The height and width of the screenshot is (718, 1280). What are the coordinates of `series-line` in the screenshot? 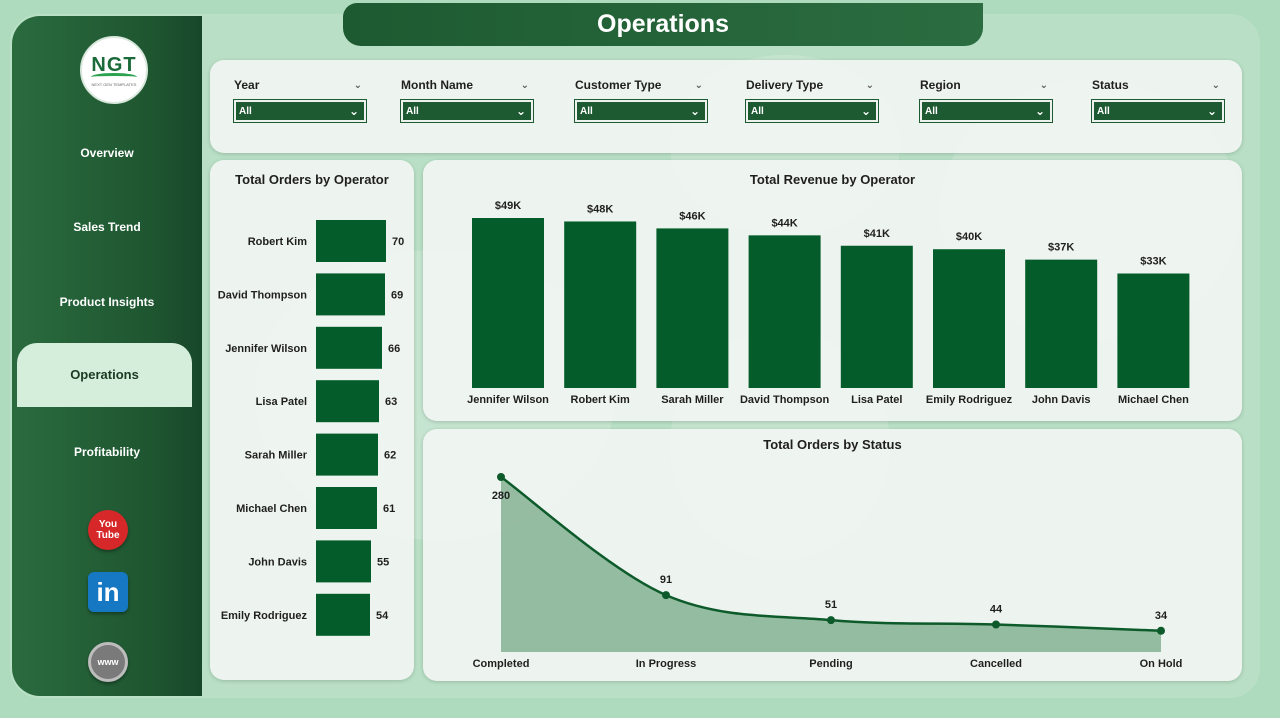 It's located at (831, 553).